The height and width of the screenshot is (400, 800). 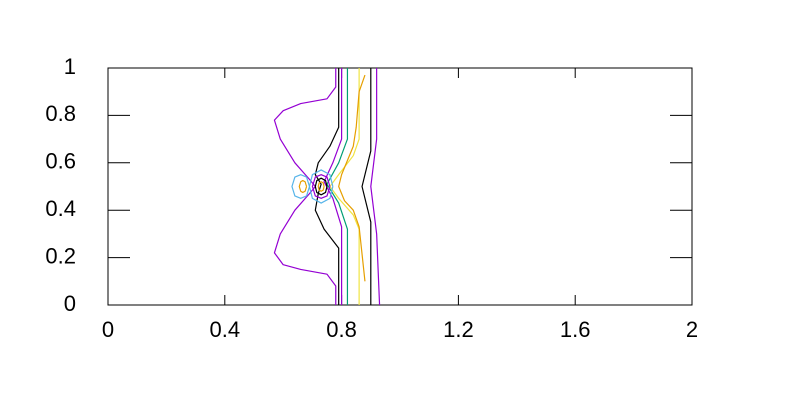 What do you see at coordinates (60, 113) in the screenshot?
I see `y-tick-label: 0.8` at bounding box center [60, 113].